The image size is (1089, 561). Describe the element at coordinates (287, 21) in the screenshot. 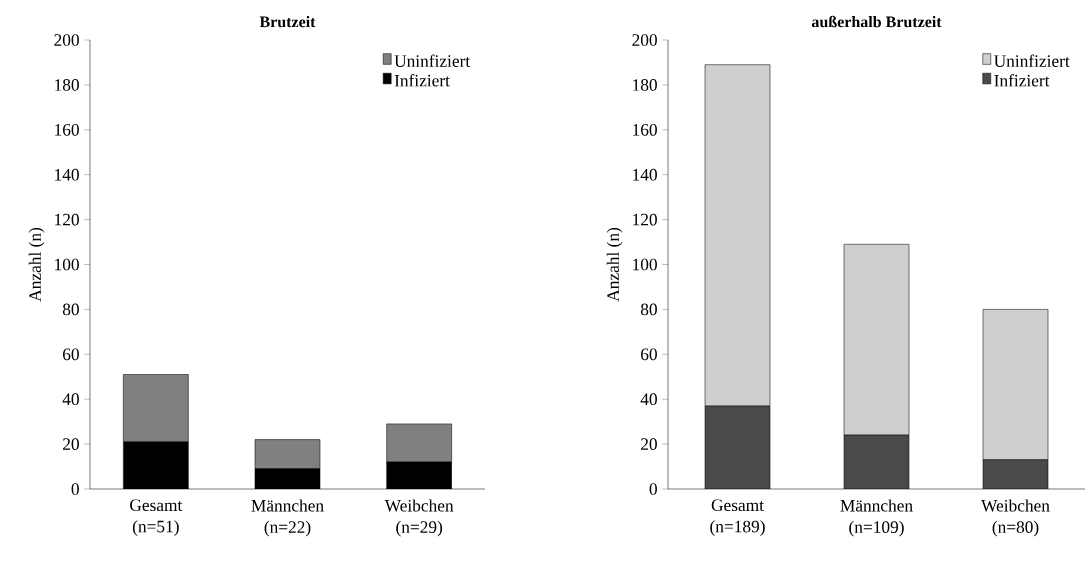

I see `chart-title: Brutzeit` at that location.